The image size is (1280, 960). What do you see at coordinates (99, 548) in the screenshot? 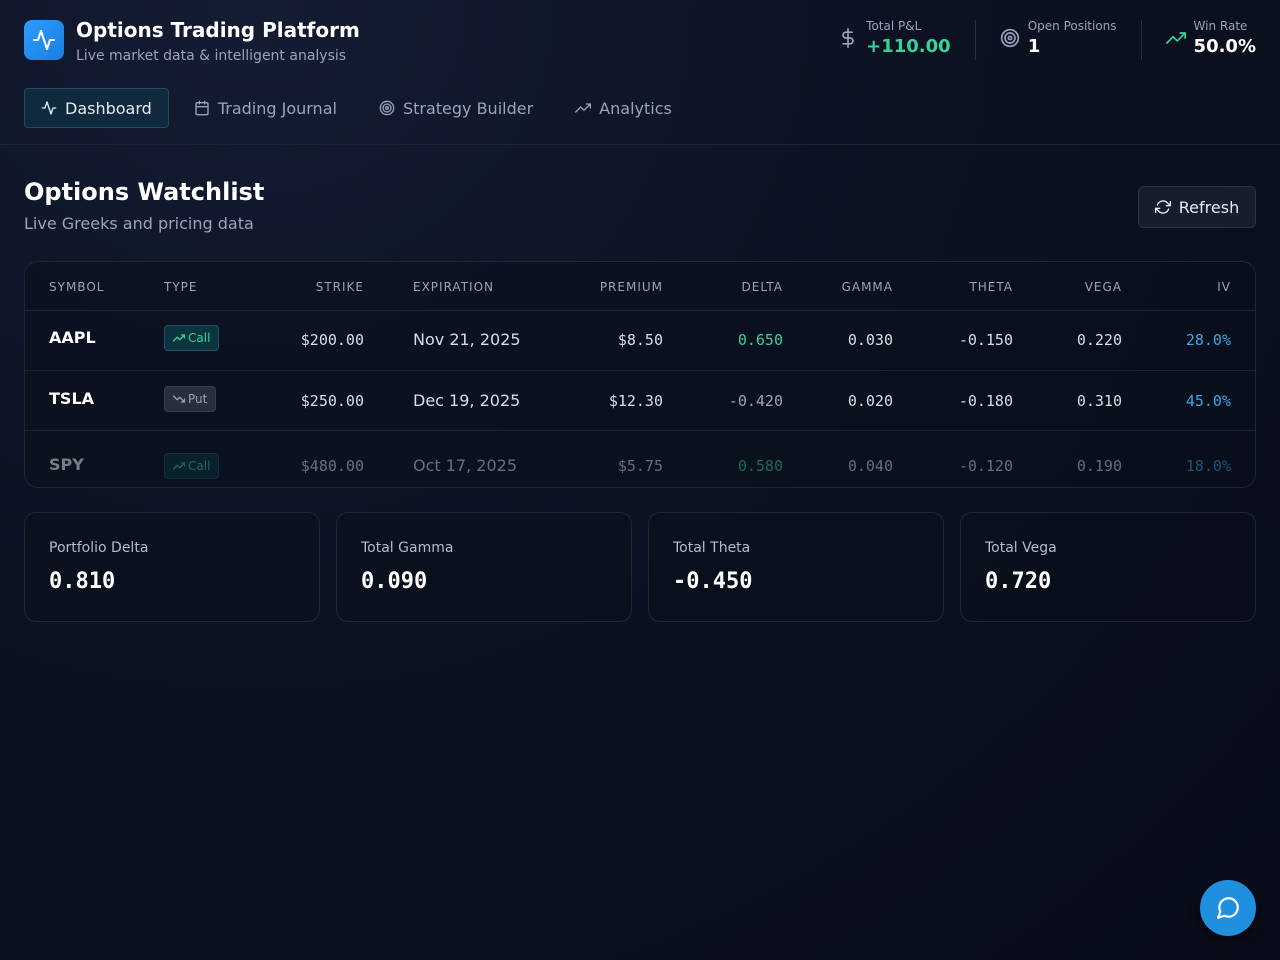
I see `summary-label: Portfolio Delta` at bounding box center [99, 548].